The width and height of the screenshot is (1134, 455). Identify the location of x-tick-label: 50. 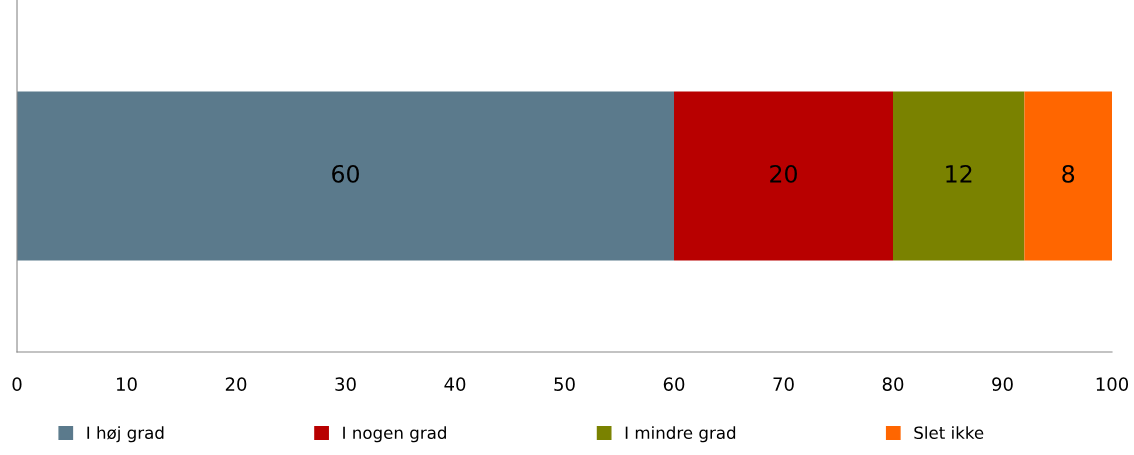
(564, 384).